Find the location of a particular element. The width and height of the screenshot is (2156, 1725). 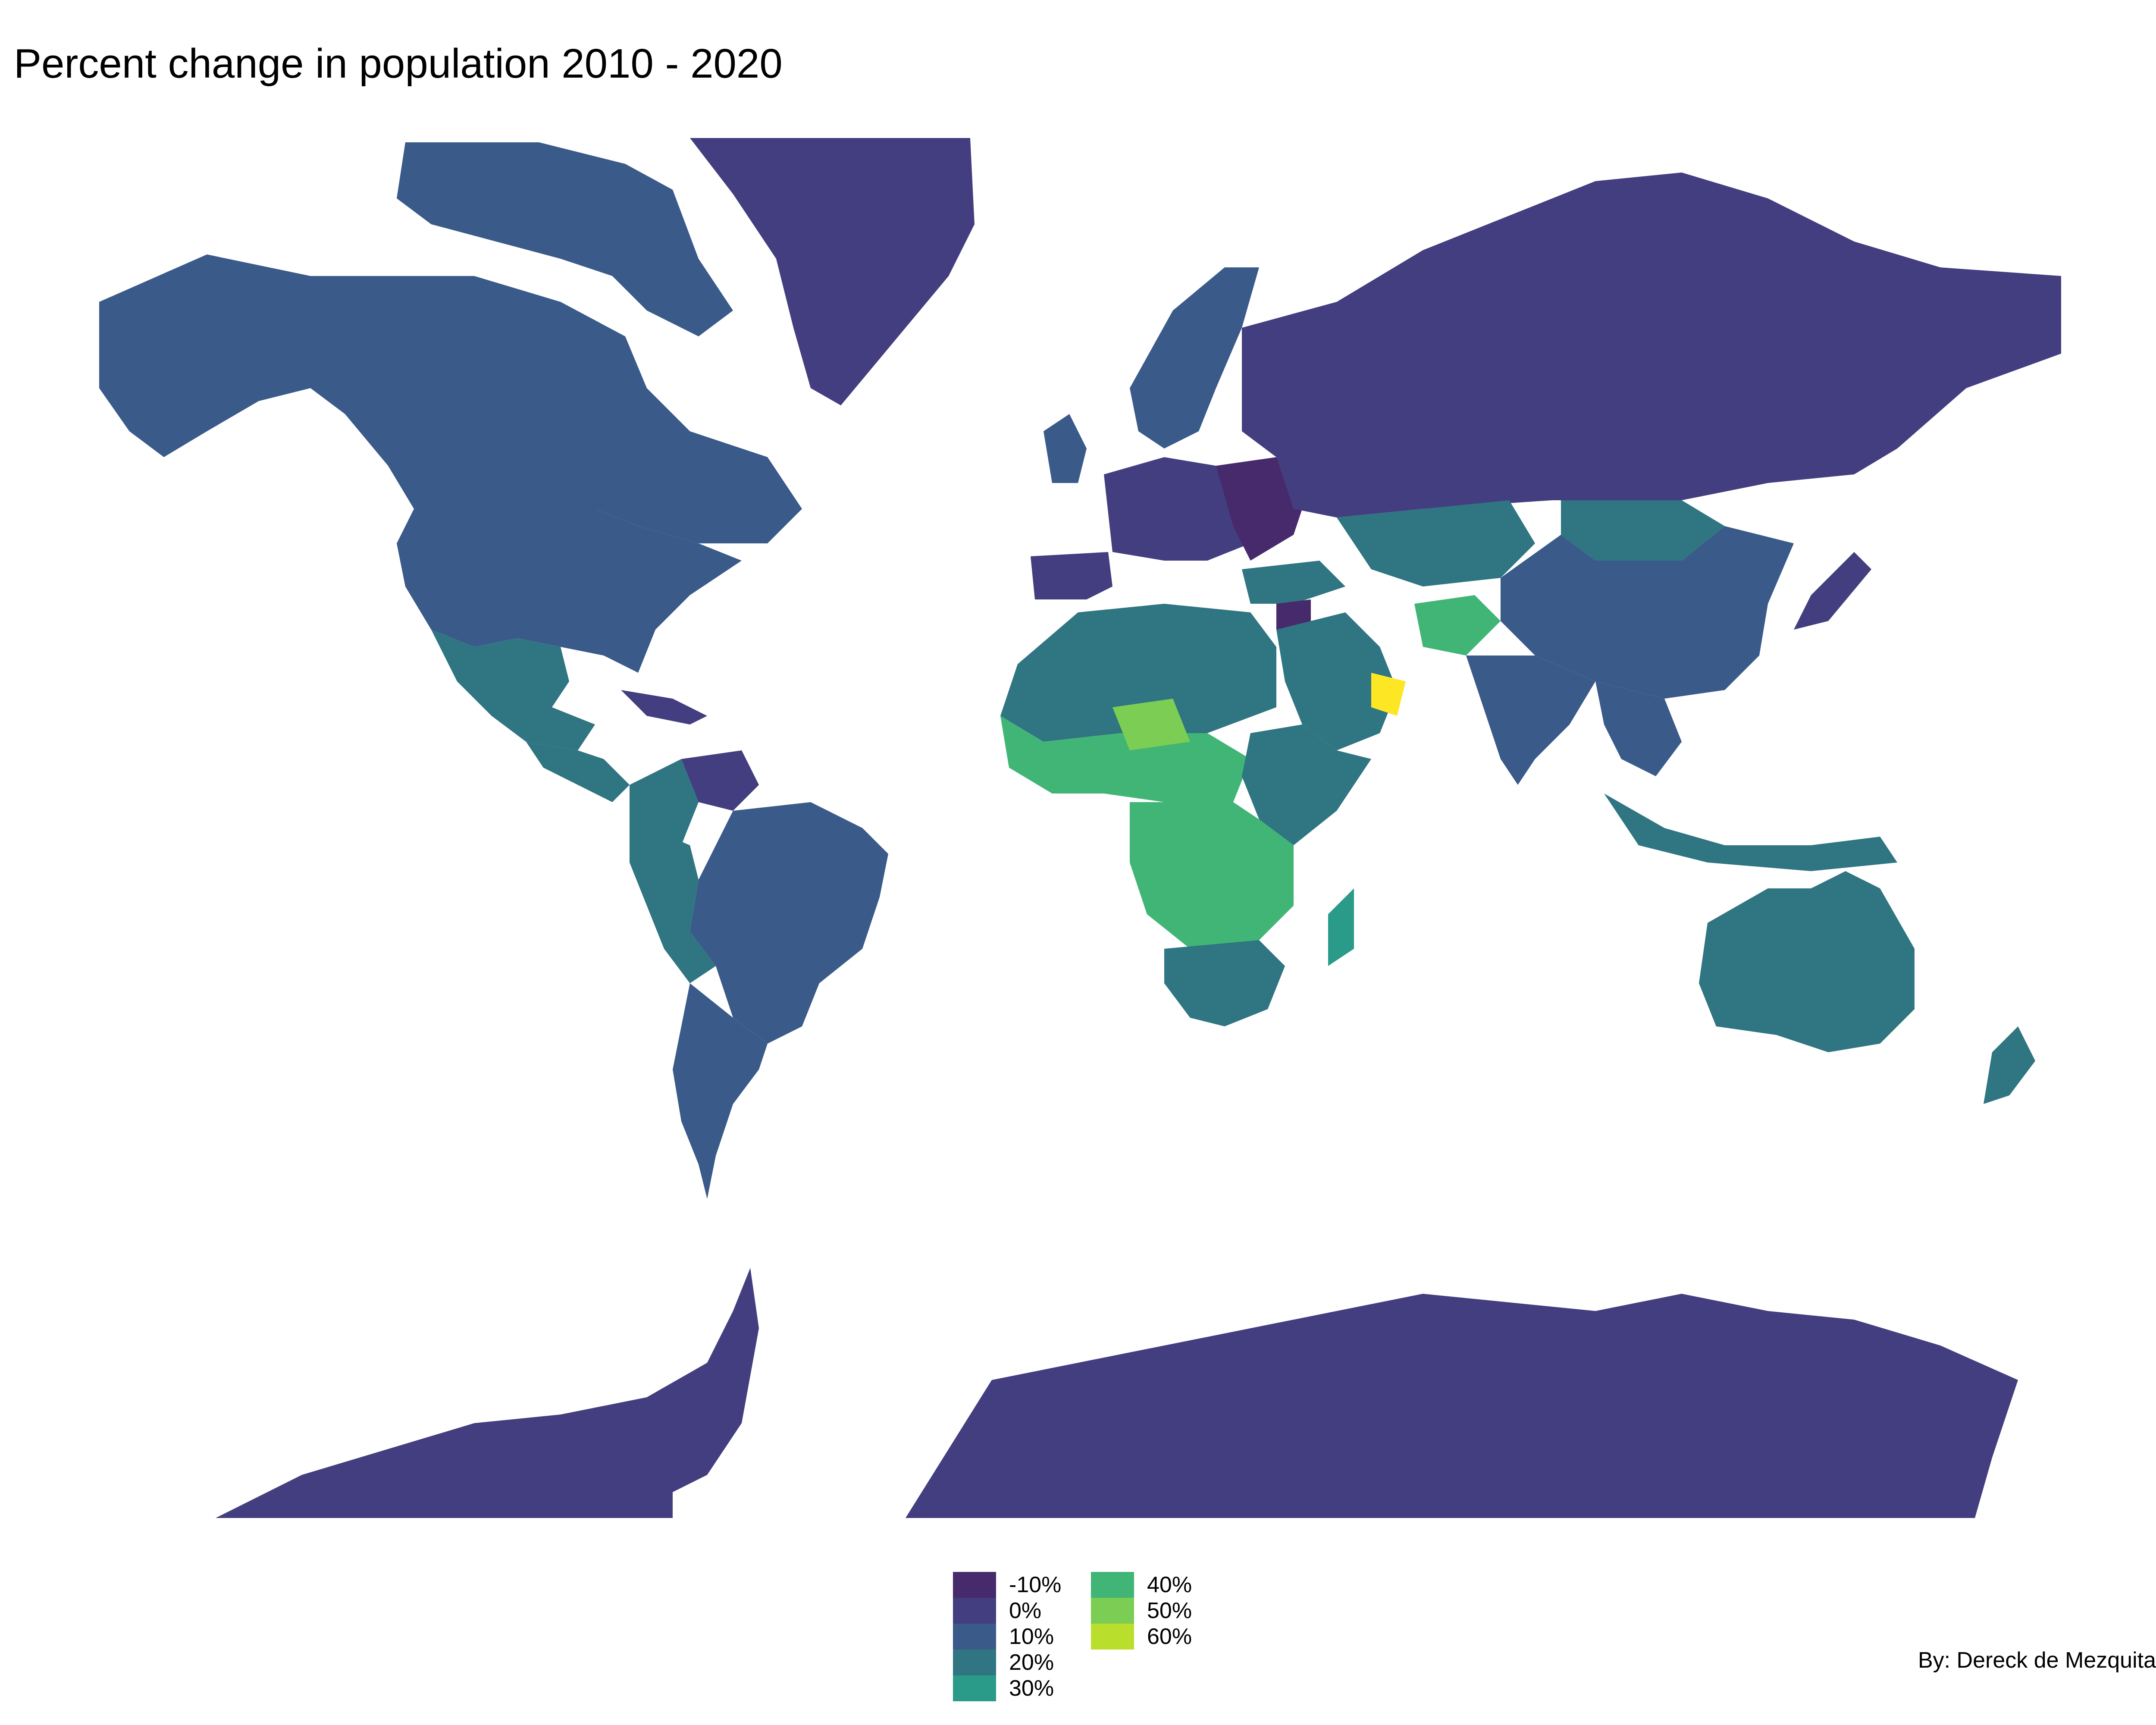

legend-item: 0% is located at coordinates (1022, 1611).